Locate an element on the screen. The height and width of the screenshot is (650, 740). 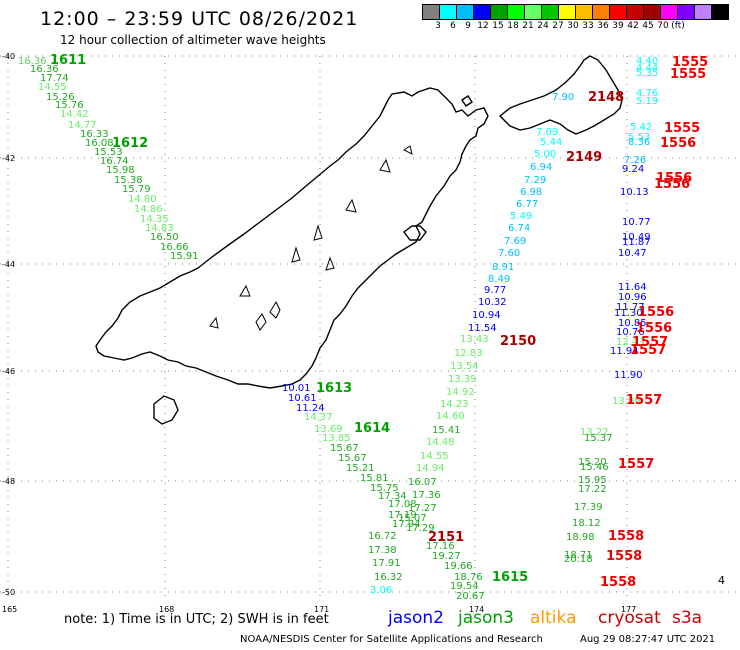
wave-height-label: 16.74 is located at coordinates (114, 161).